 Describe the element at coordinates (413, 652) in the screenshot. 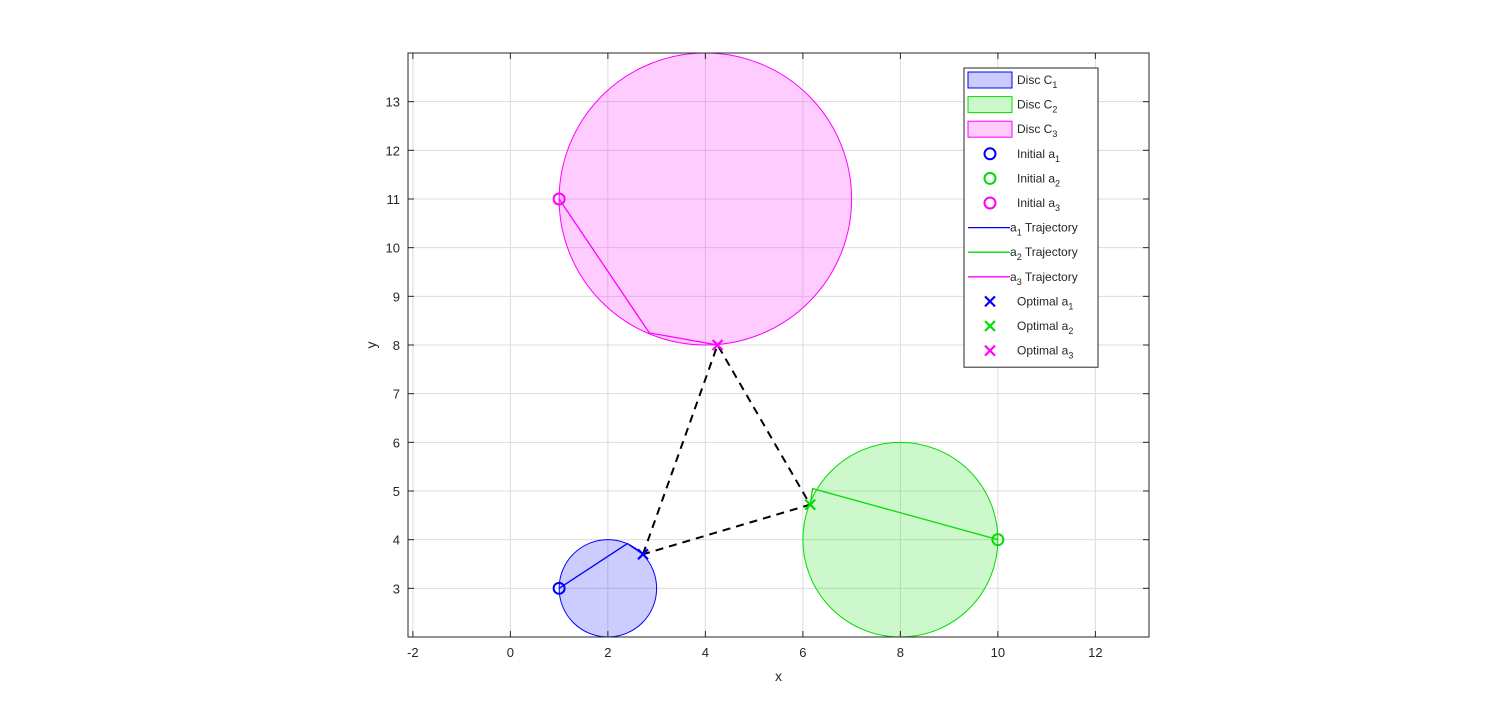

I see `x-tick-label: -2` at that location.